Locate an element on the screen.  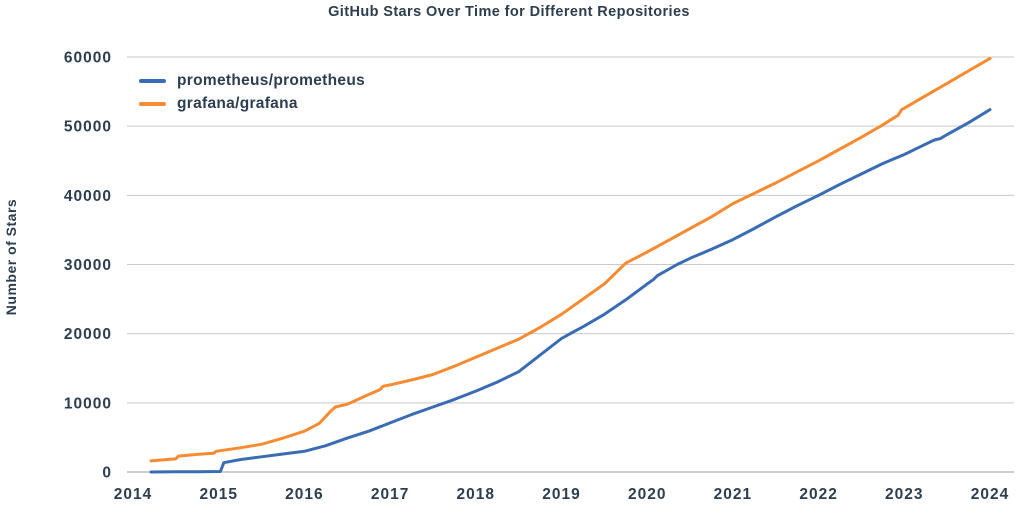
x-tick-label: 2018 is located at coordinates (476, 494).